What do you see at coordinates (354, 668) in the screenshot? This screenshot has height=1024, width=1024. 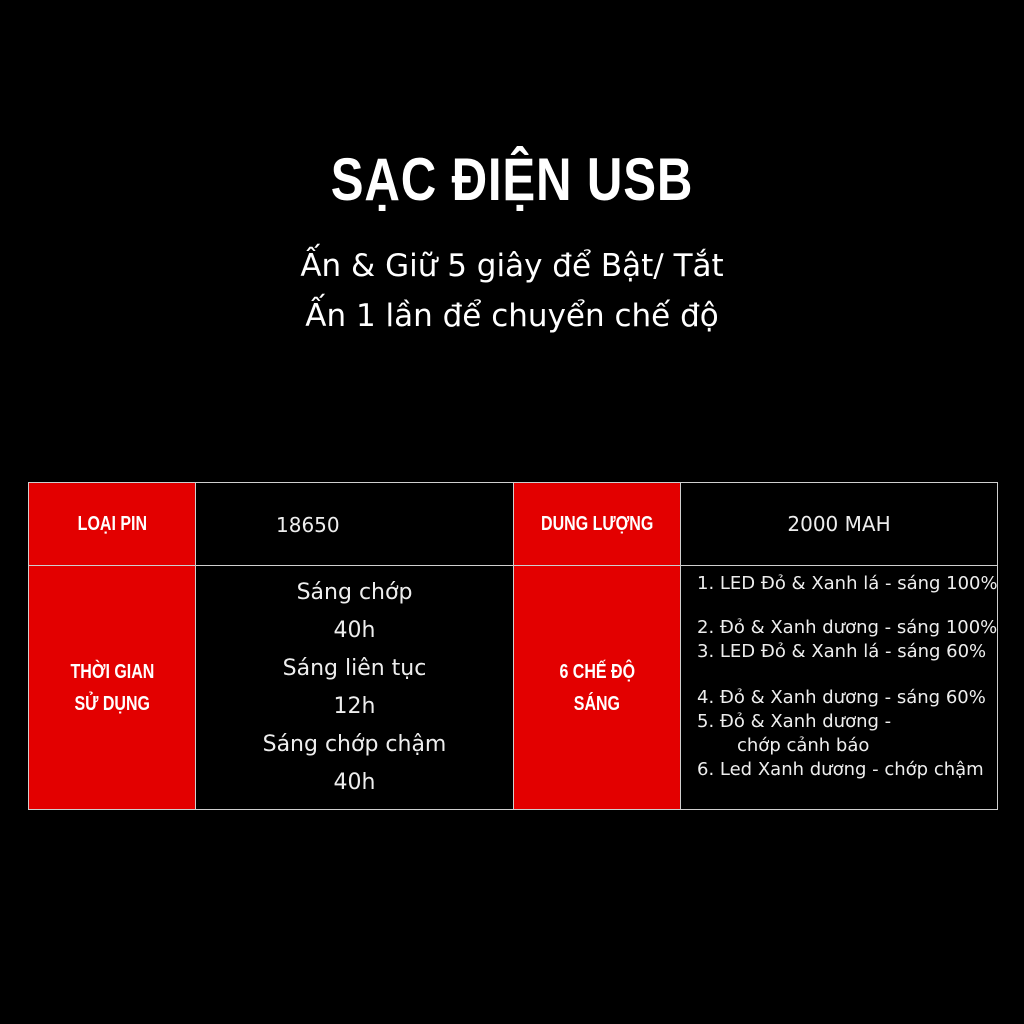 I see `usage-mode: Sáng liên tục` at bounding box center [354, 668].